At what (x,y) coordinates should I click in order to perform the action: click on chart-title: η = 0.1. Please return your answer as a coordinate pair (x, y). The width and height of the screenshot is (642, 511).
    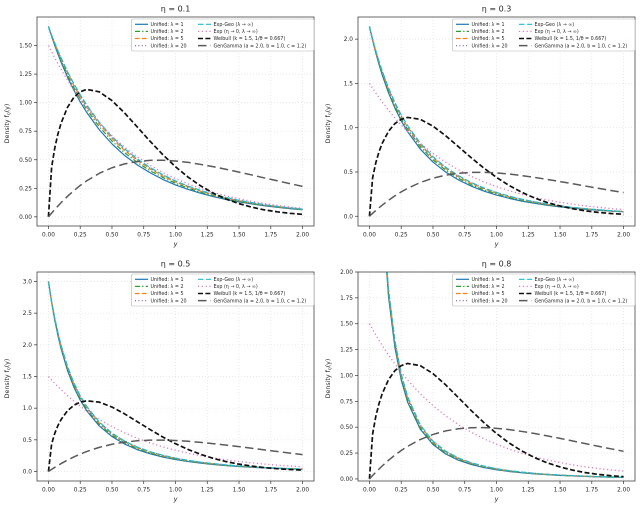
    Looking at the image, I should click on (176, 9).